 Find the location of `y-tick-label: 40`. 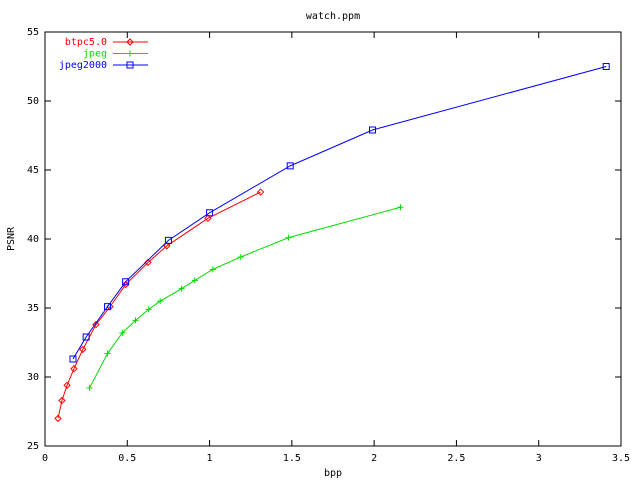

y-tick-label: 40 is located at coordinates (33, 239).